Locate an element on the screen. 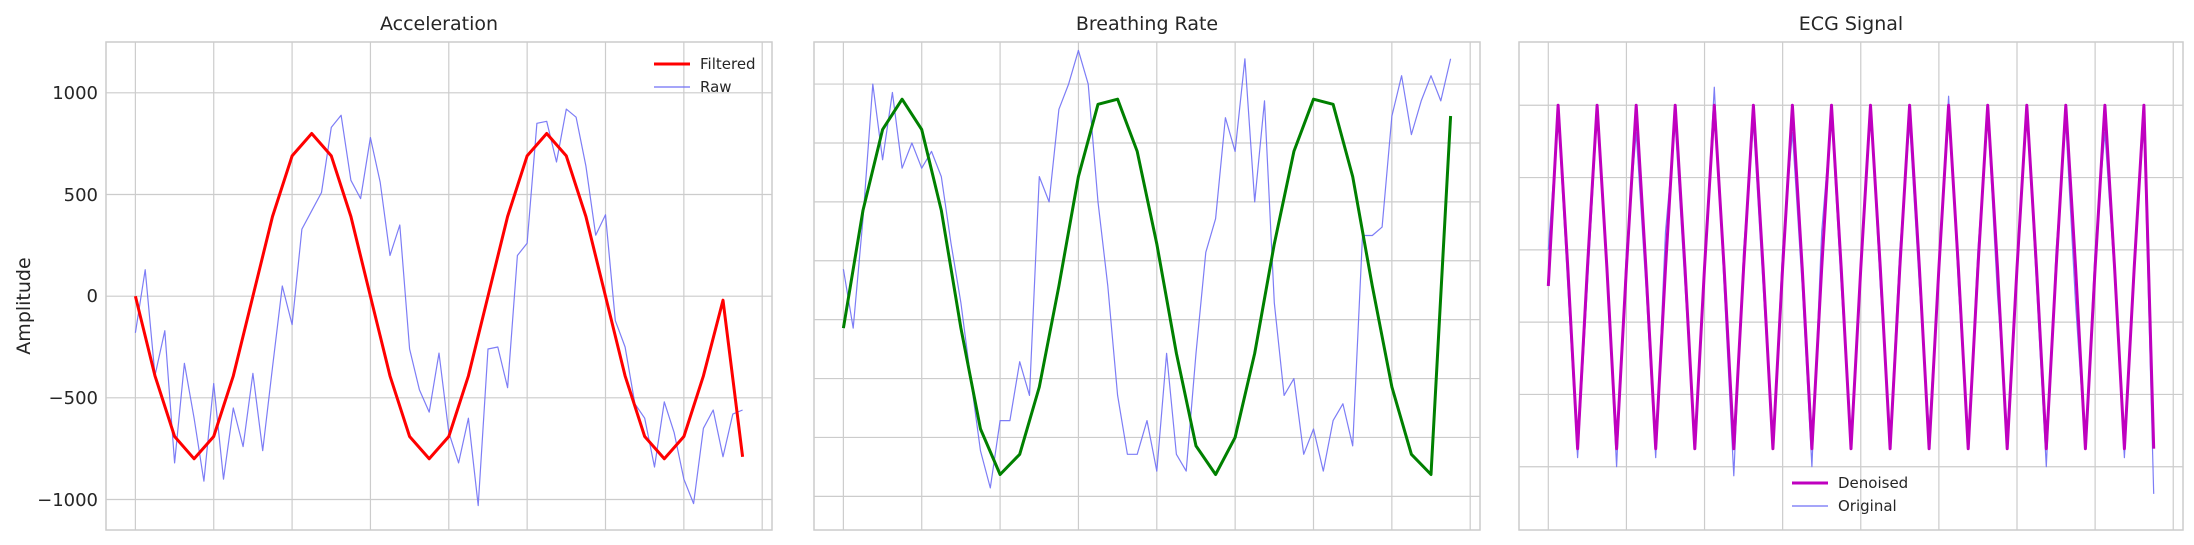  legend: Denoised Original is located at coordinates (1850, 494).